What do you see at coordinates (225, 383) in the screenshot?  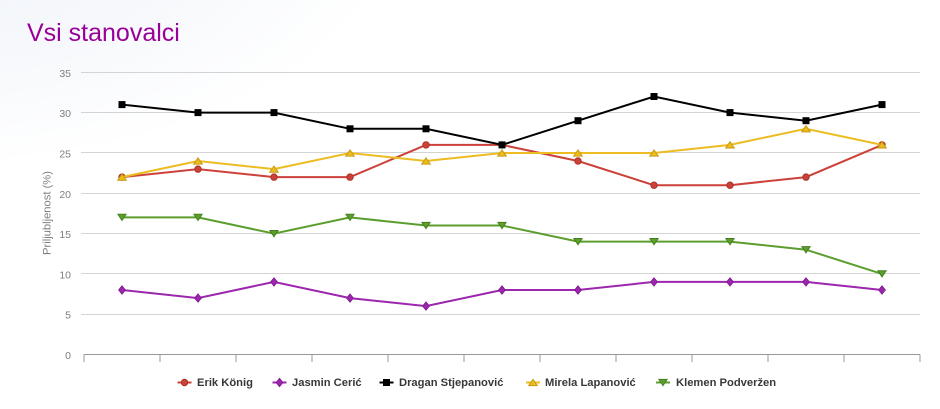 I see `svg-text: Erik König` at bounding box center [225, 383].